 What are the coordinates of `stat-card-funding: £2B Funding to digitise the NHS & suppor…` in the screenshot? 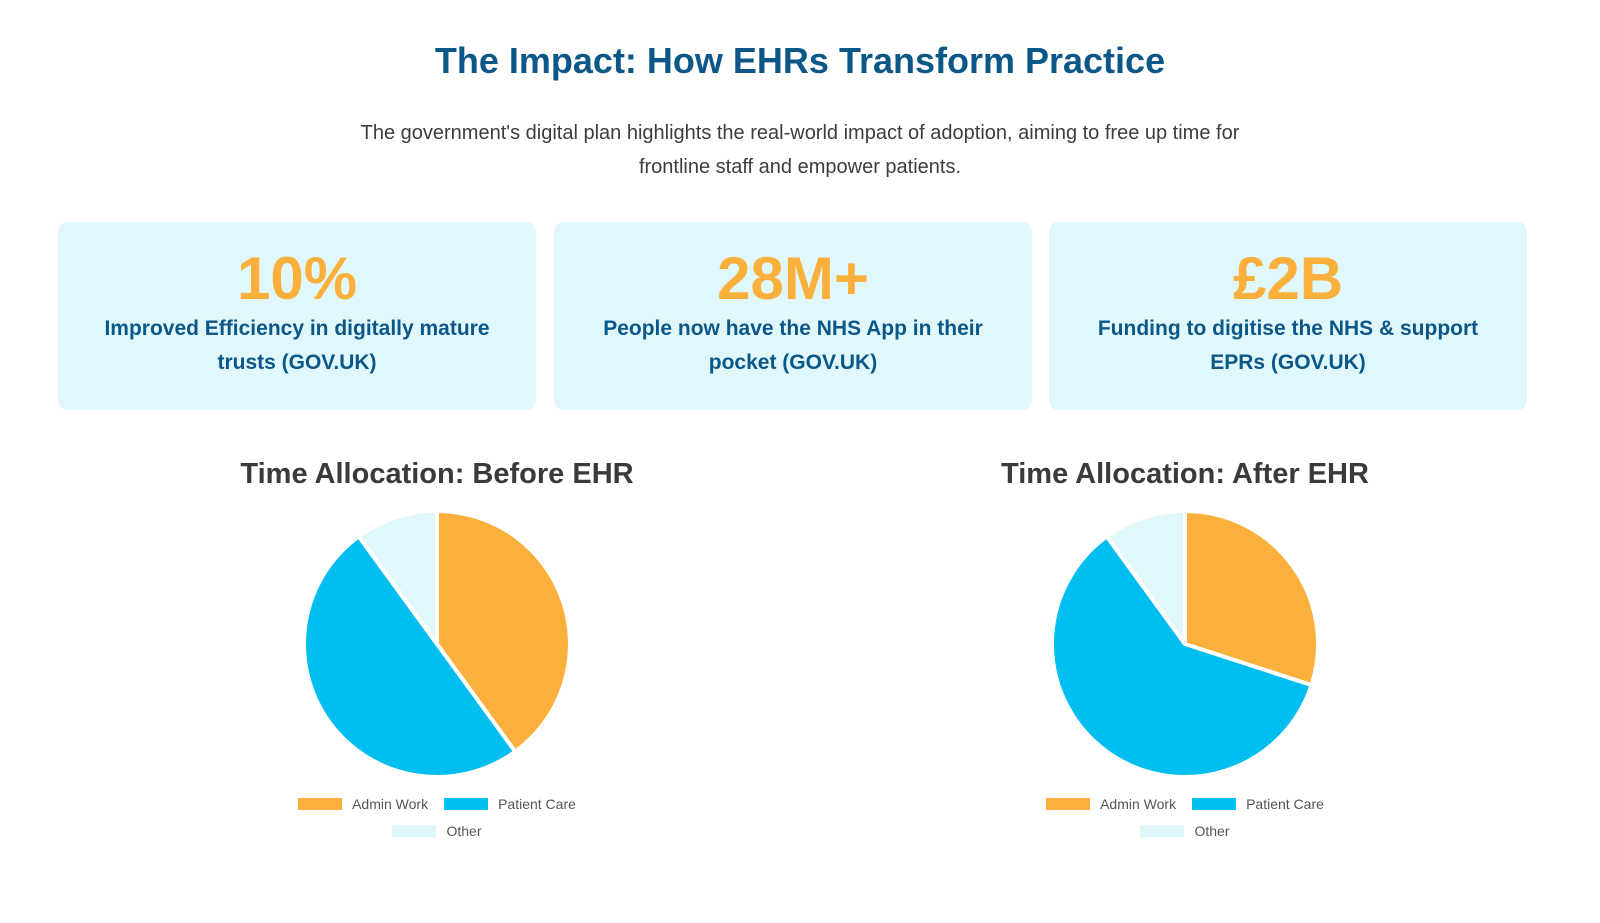 It's located at (1288, 316).